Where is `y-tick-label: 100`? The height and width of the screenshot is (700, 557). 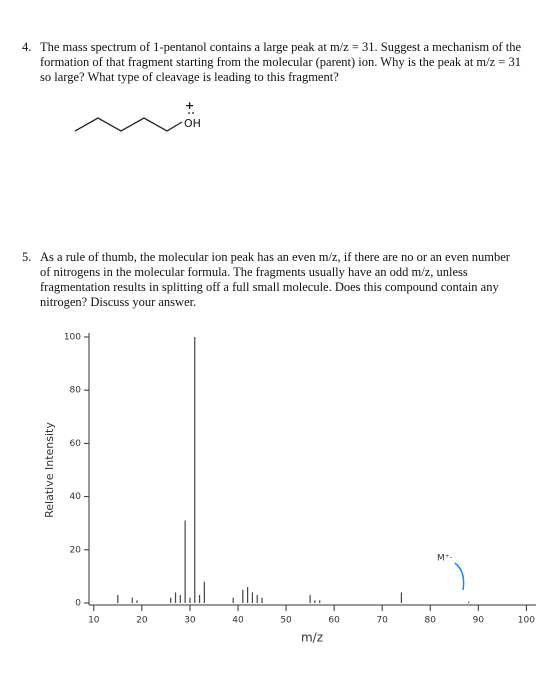
y-tick-label: 100 is located at coordinates (72, 338).